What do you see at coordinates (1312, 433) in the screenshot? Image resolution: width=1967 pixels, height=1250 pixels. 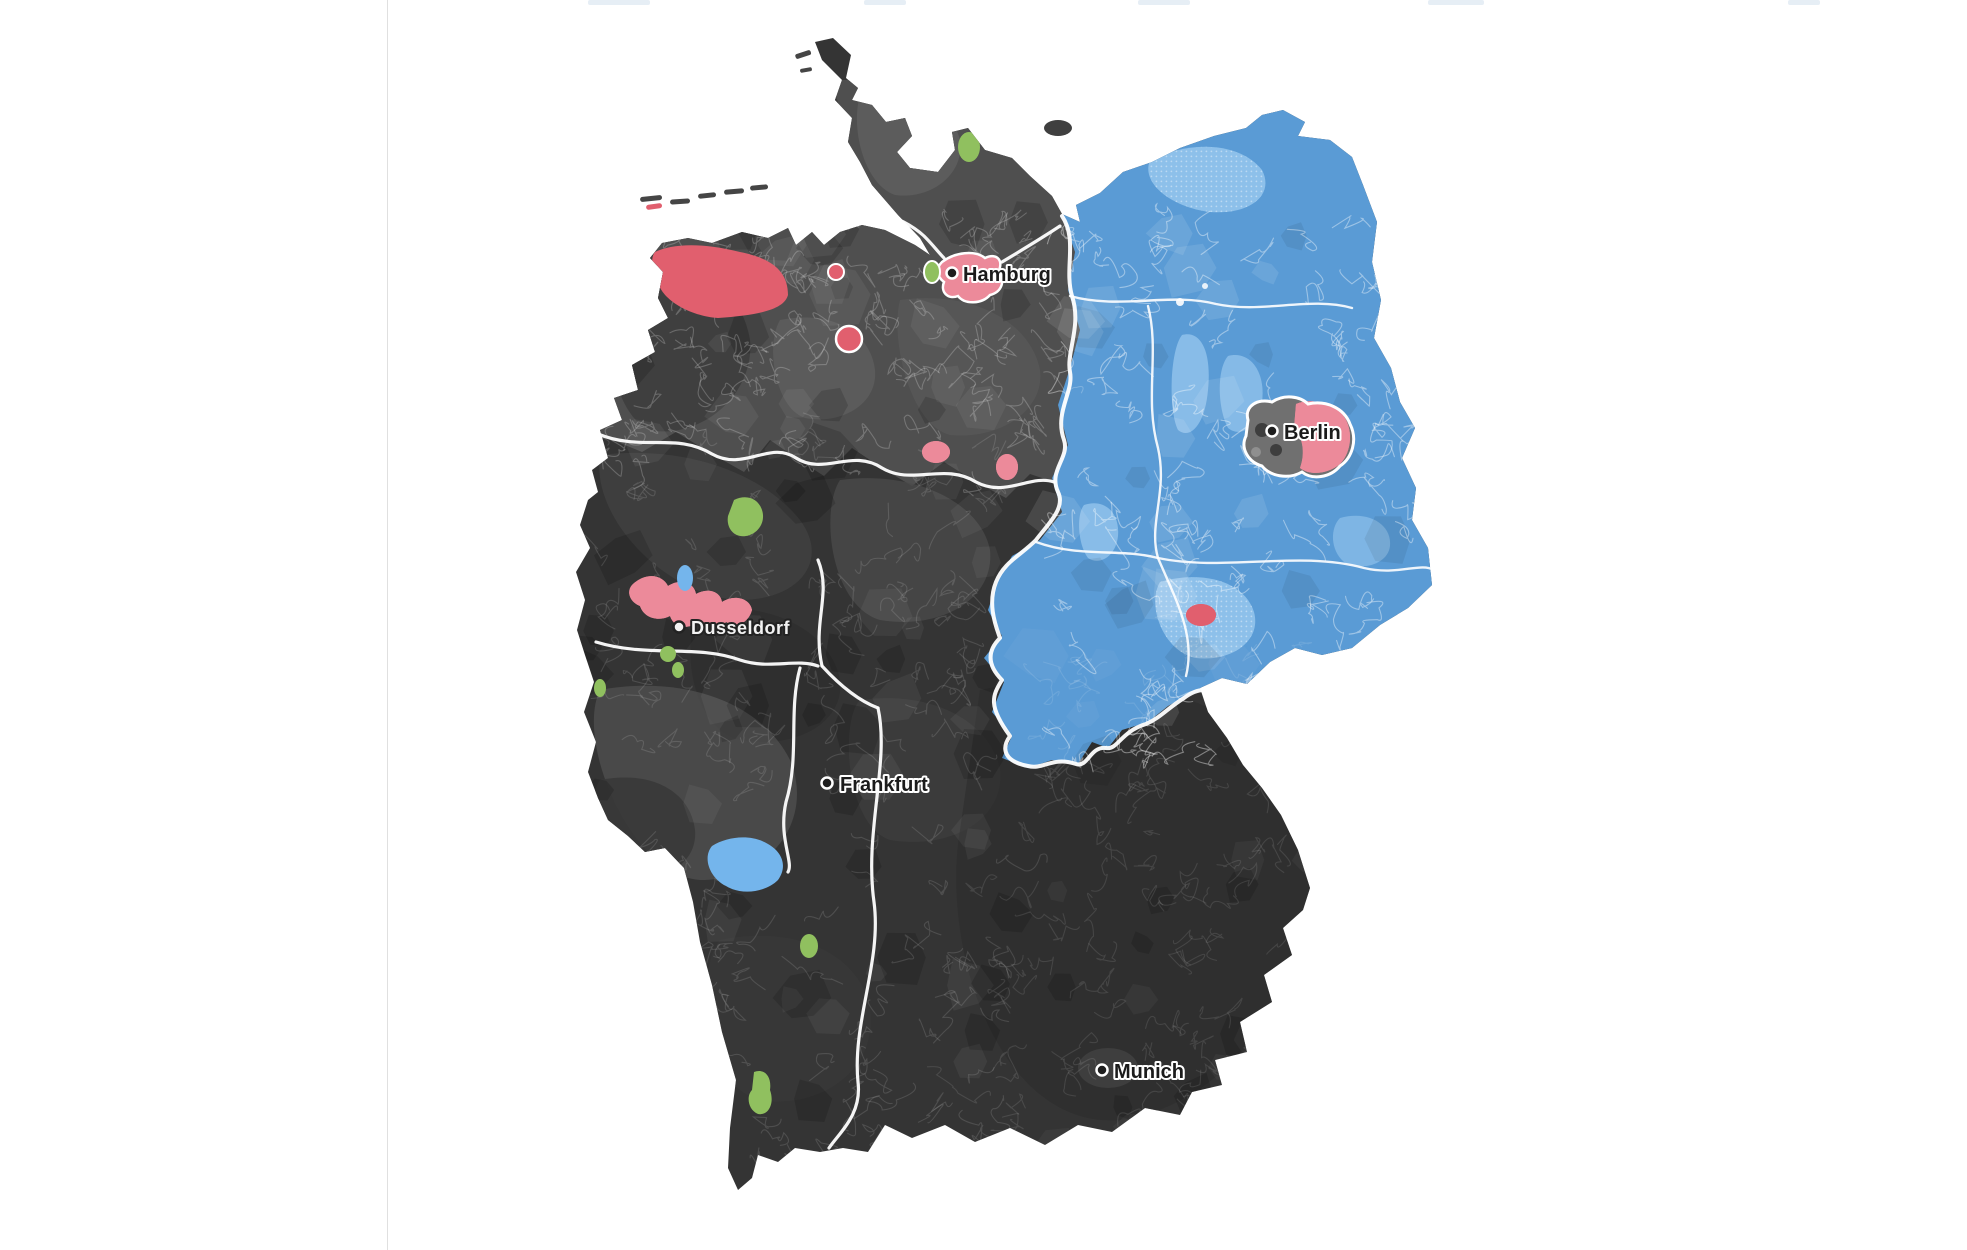 I see `city-label-berlin: Berlin` at bounding box center [1312, 433].